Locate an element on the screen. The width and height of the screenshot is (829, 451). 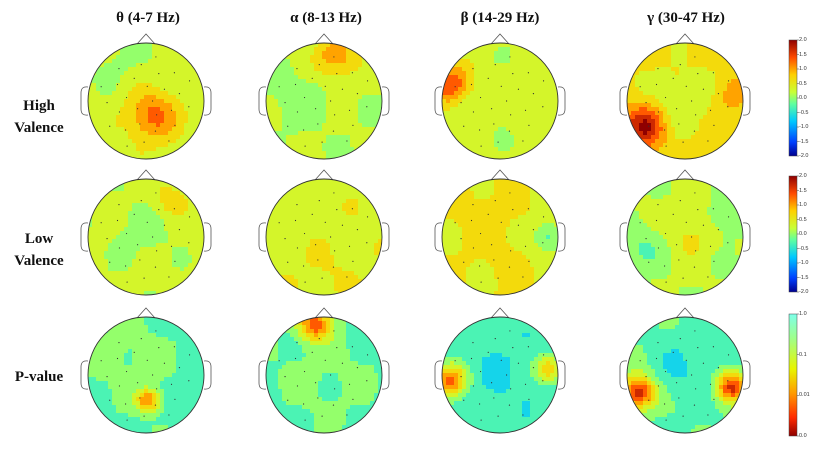
colorbar-3-tick: 0.1 is located at coordinates (803, 354).